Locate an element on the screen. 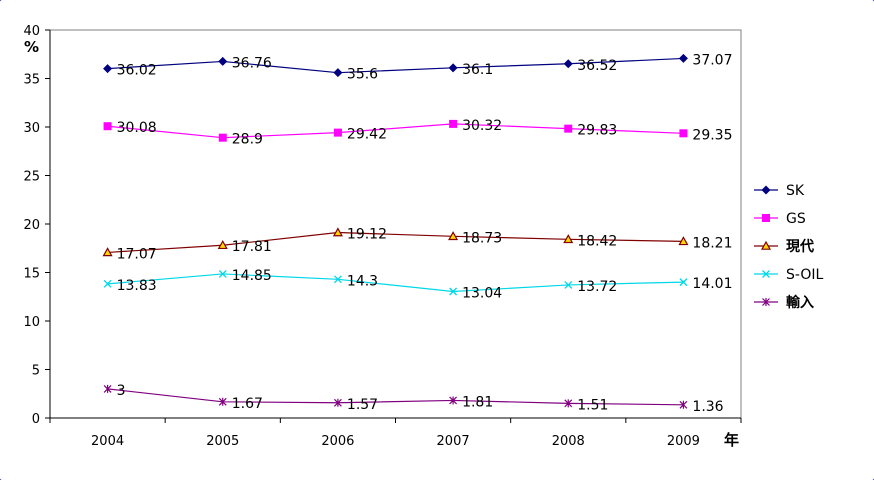 The height and width of the screenshot is (480, 874). x-tick-label: 2005 is located at coordinates (222, 441).